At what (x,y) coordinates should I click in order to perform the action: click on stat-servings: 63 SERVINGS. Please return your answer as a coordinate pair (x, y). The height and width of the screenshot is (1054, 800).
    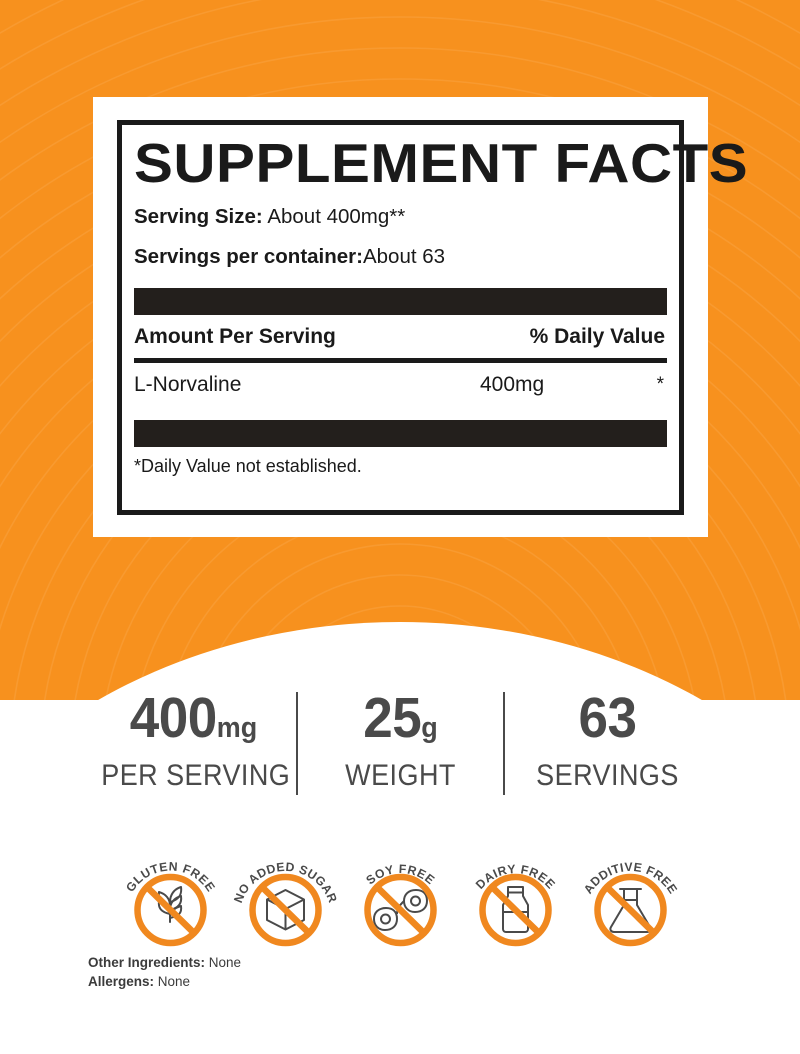
    Looking at the image, I should click on (607, 741).